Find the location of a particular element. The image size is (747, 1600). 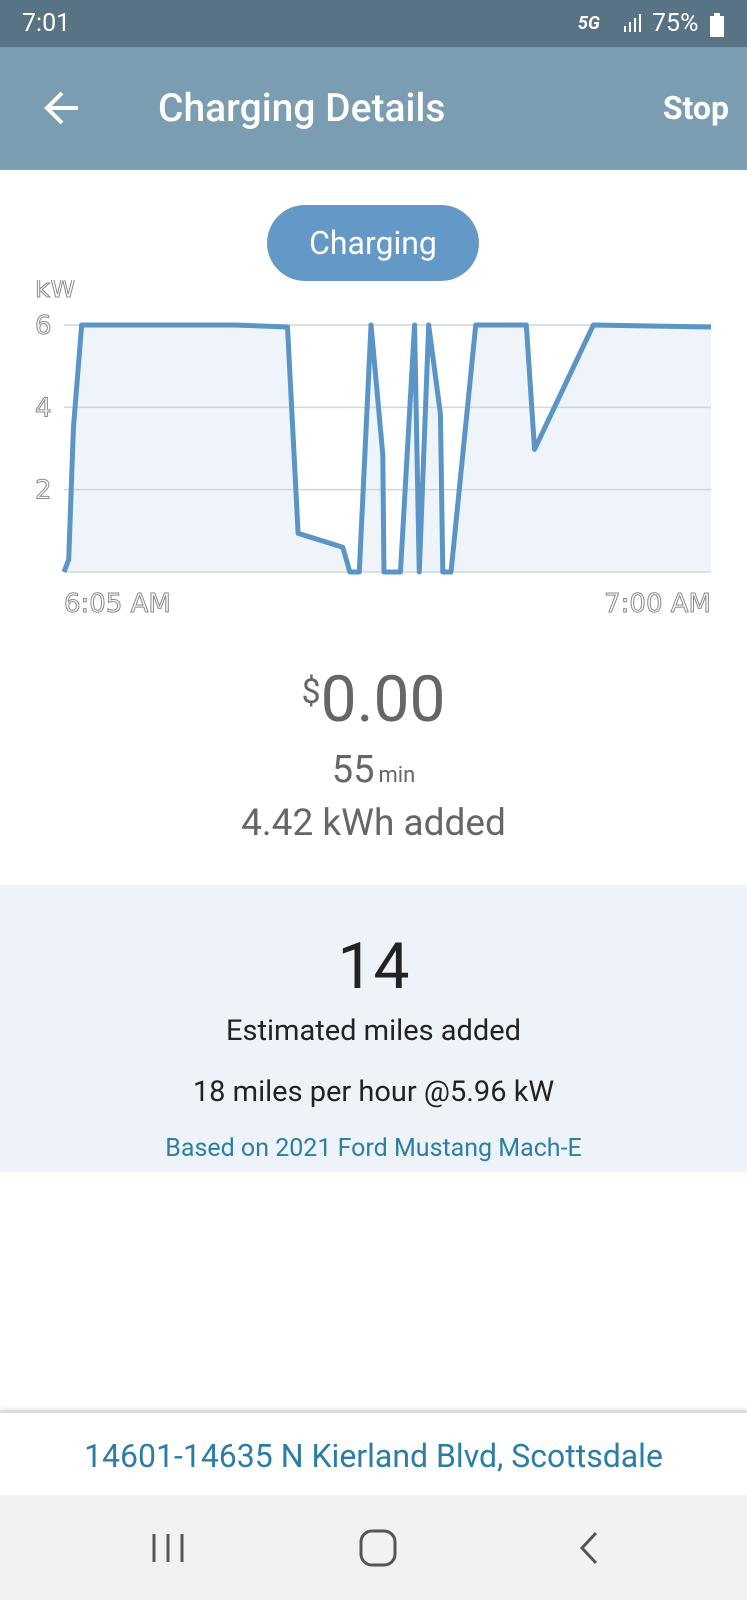

duration-unit: min is located at coordinates (397, 775).